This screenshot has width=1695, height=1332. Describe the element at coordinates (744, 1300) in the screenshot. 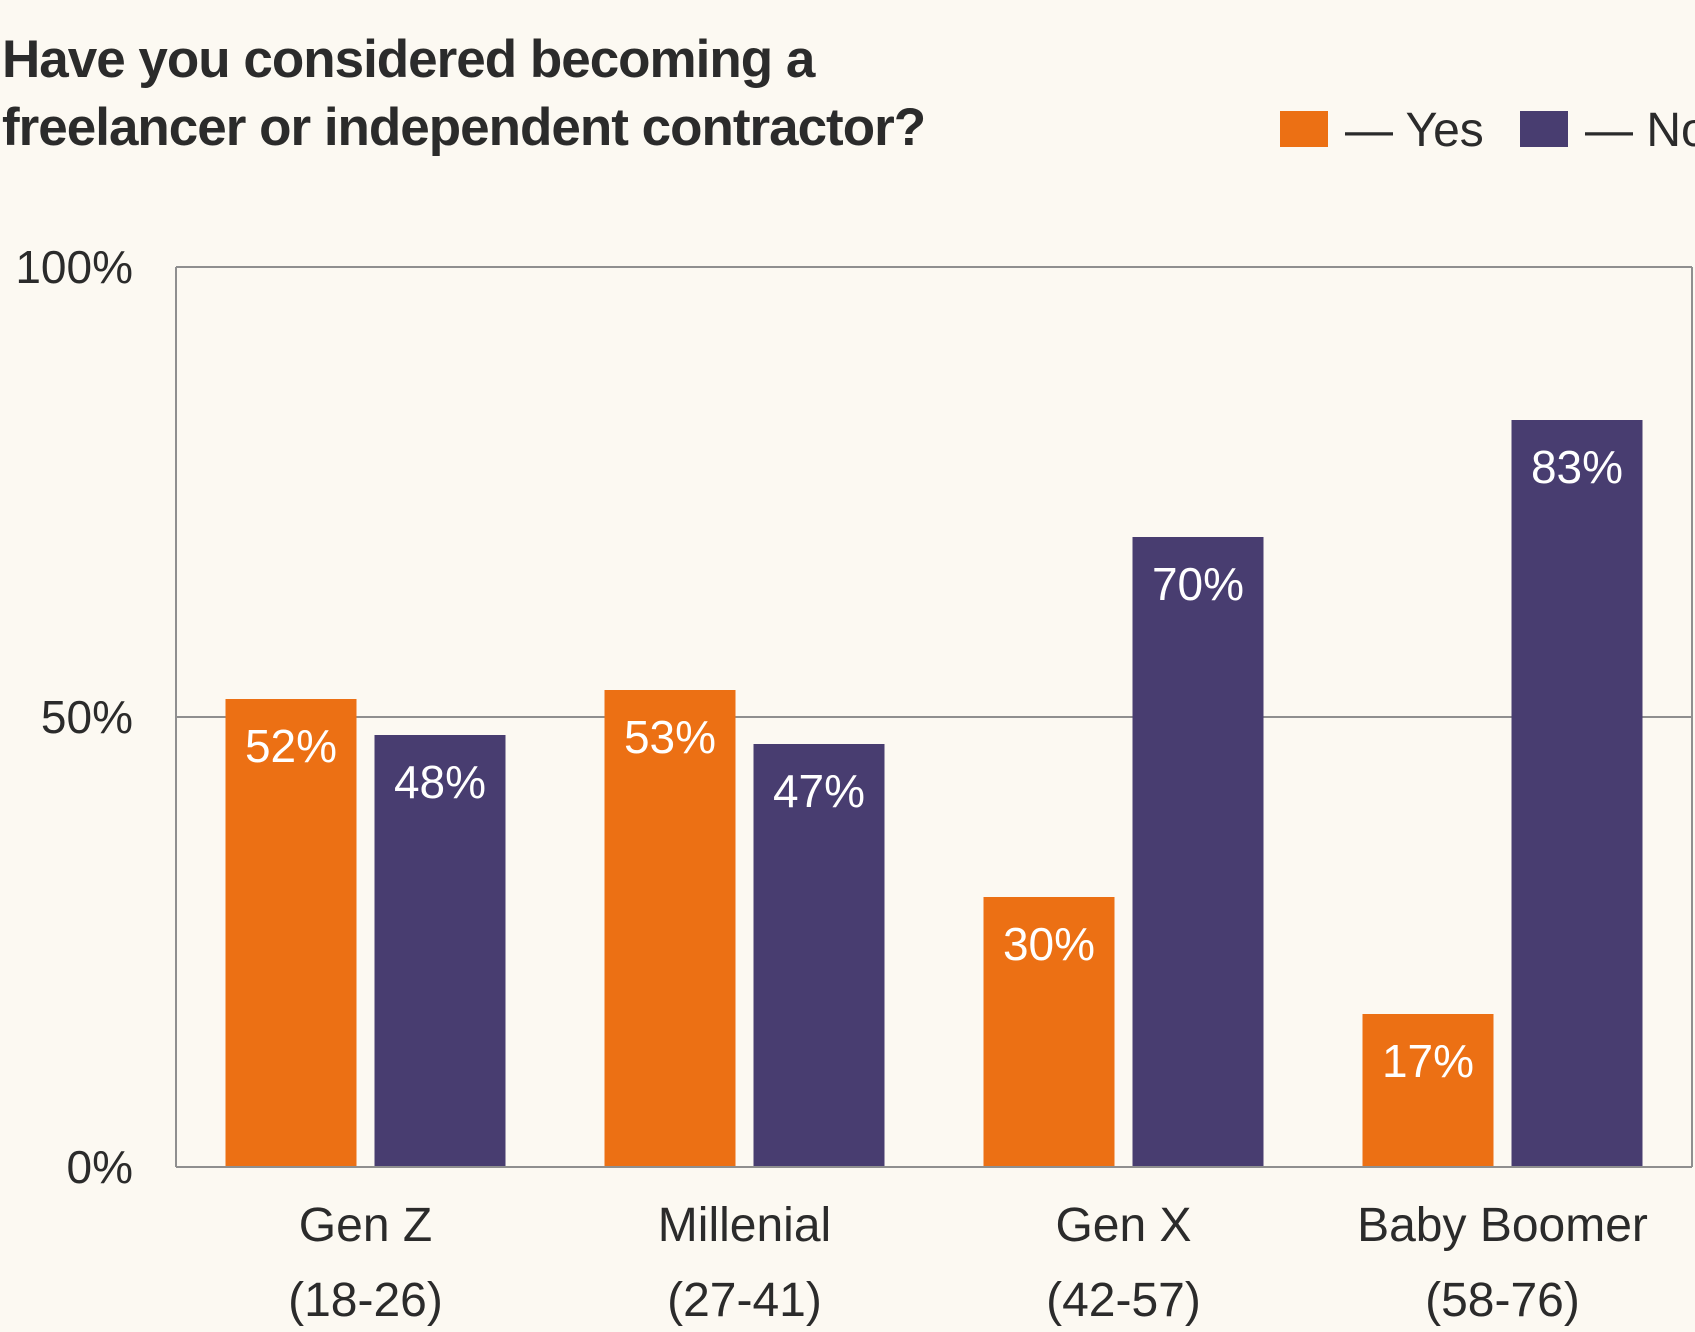

I see `x-category-range-label: (27-41)` at that location.